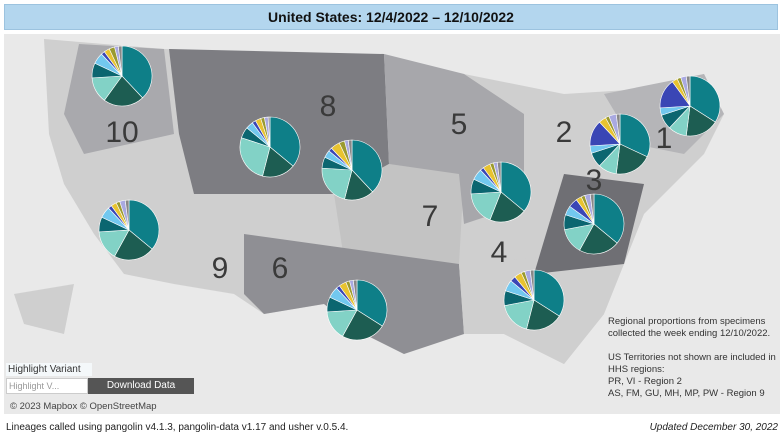  I want to click on note-line: HHS regions:, so click(636, 369).